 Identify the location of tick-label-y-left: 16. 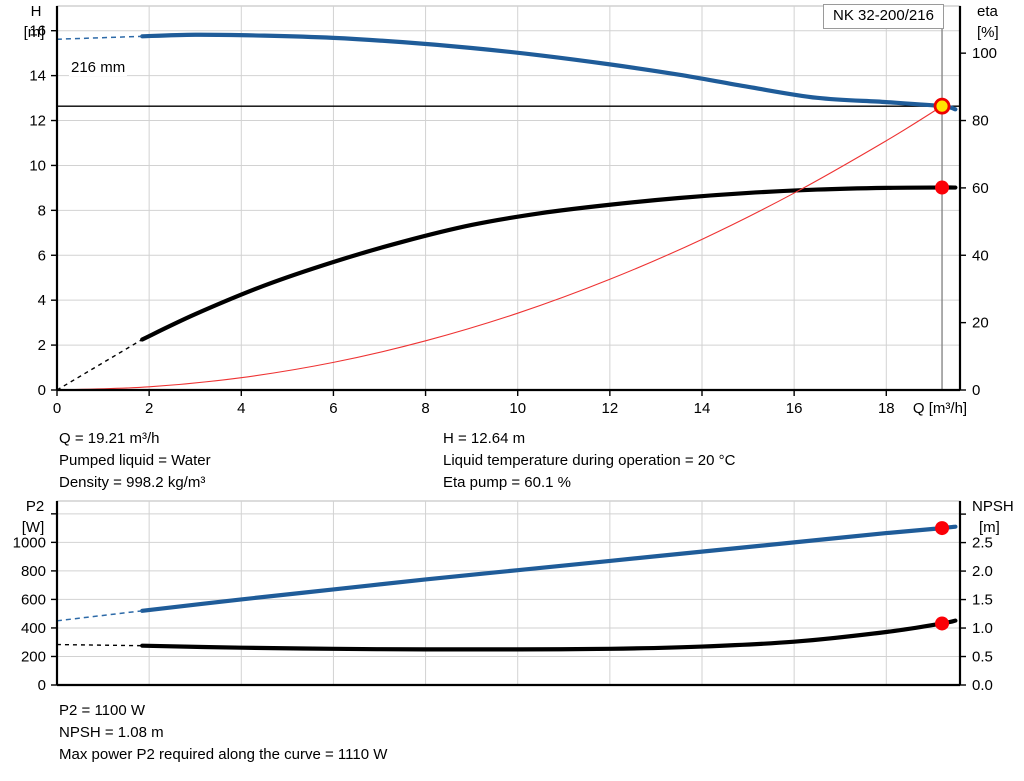
(37, 31).